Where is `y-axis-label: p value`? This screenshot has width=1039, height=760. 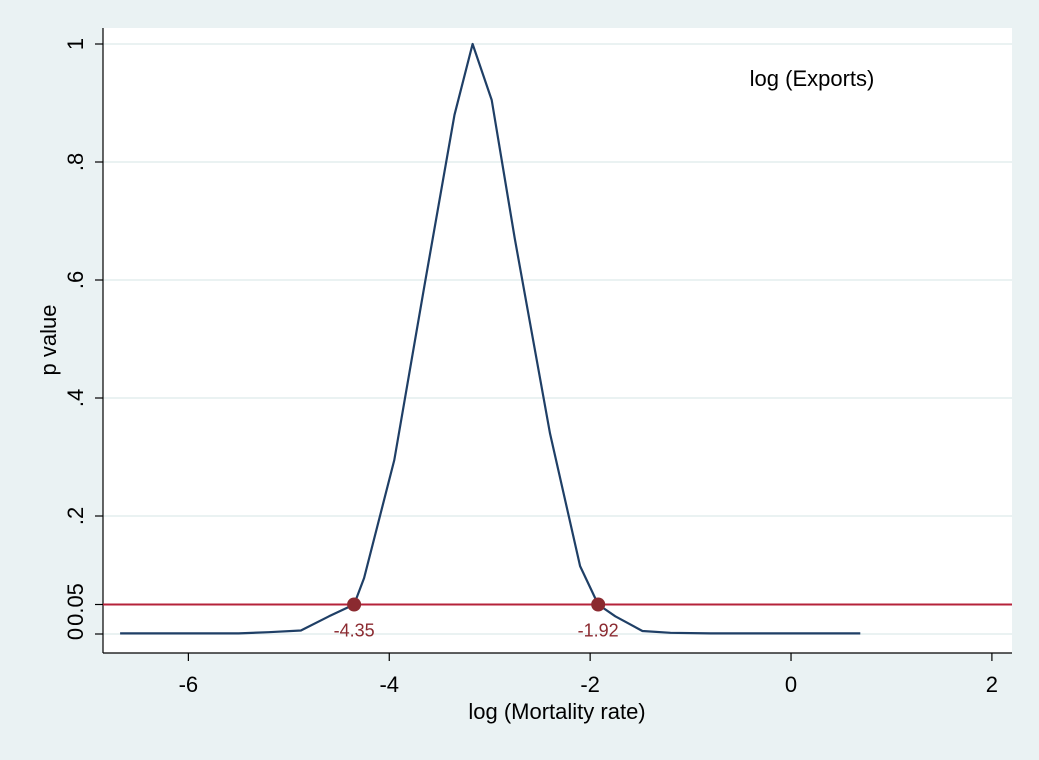
y-axis-label: p value is located at coordinates (48, 340).